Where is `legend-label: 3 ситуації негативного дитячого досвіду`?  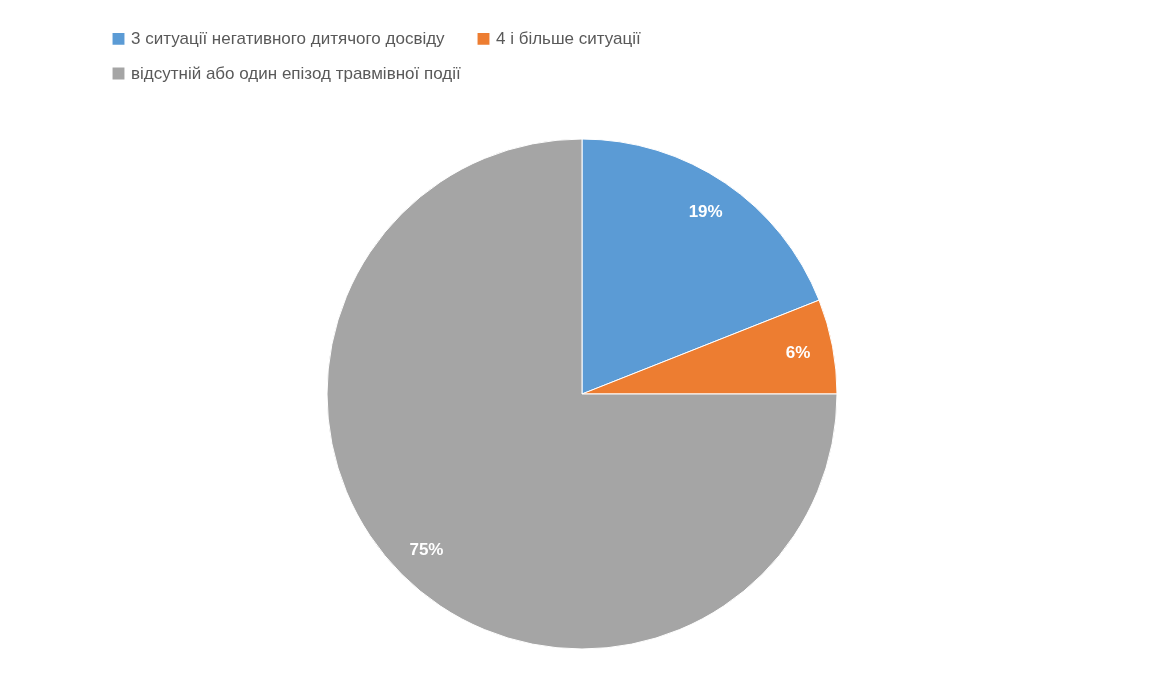
legend-label: 3 ситуації негативного дитячого досвіду is located at coordinates (288, 38).